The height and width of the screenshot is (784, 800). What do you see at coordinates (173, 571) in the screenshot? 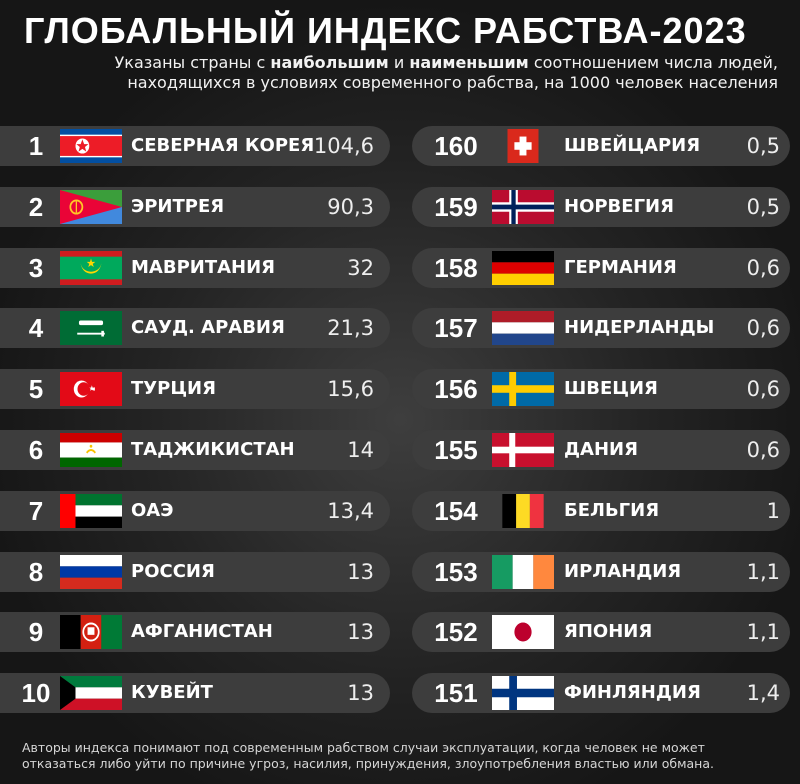
I see `country-name: РОССИЯ` at bounding box center [173, 571].